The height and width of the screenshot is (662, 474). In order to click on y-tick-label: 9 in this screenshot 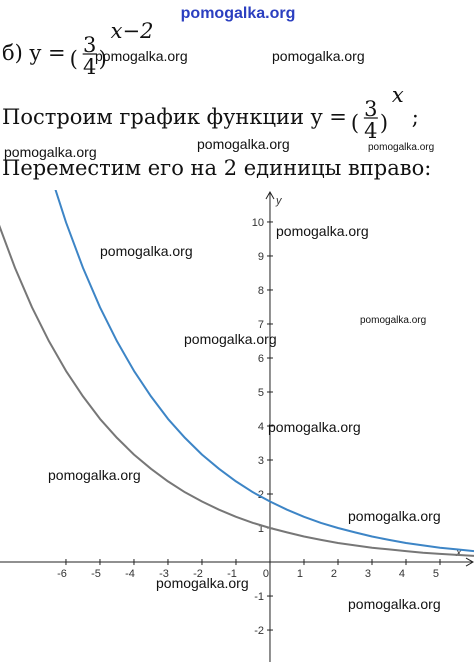, I will do `click(261, 257)`.